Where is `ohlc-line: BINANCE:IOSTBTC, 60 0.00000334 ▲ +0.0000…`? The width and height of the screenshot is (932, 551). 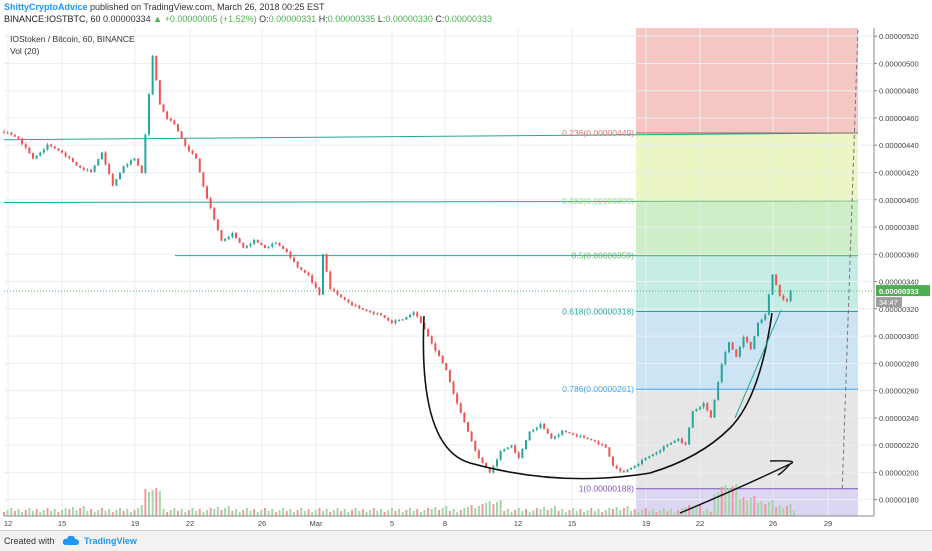
ohlc-line: BINANCE:IOSTBTC, 60 0.00000334 ▲ +0.0000… is located at coordinates (248, 19).